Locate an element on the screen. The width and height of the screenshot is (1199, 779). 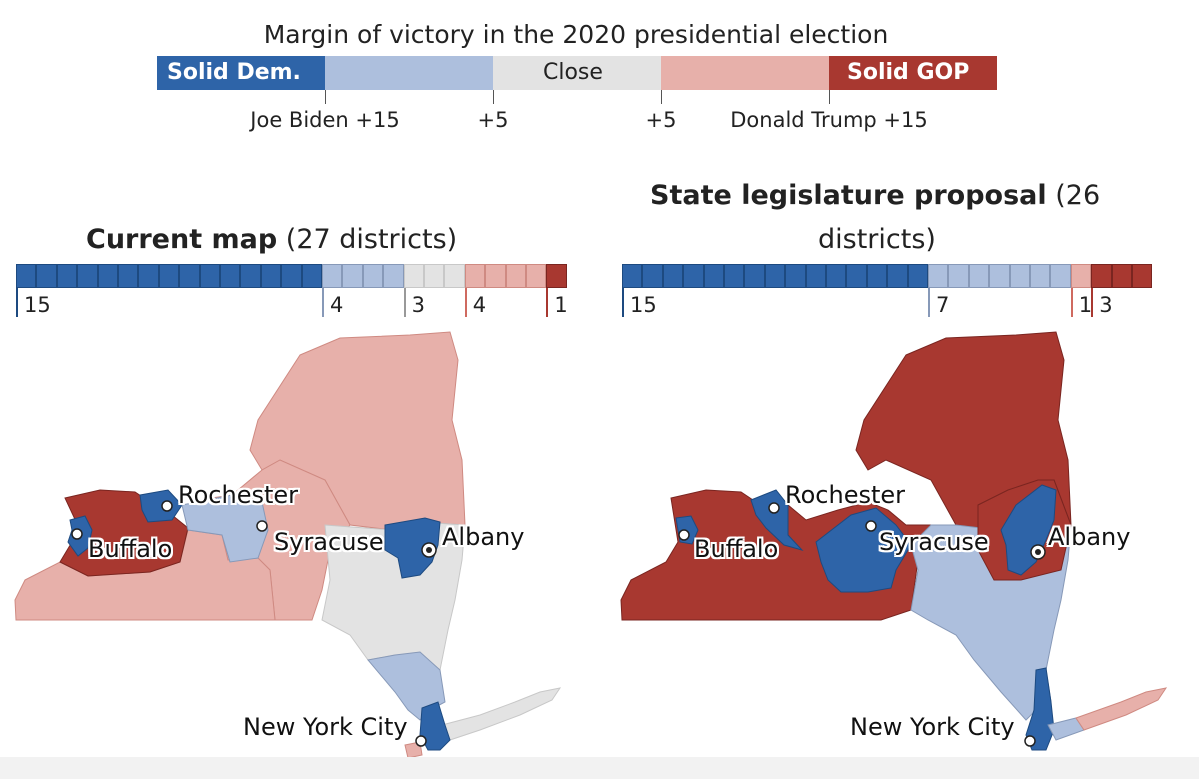
legend-tick-label-dem-5: +5 is located at coordinates (493, 120).